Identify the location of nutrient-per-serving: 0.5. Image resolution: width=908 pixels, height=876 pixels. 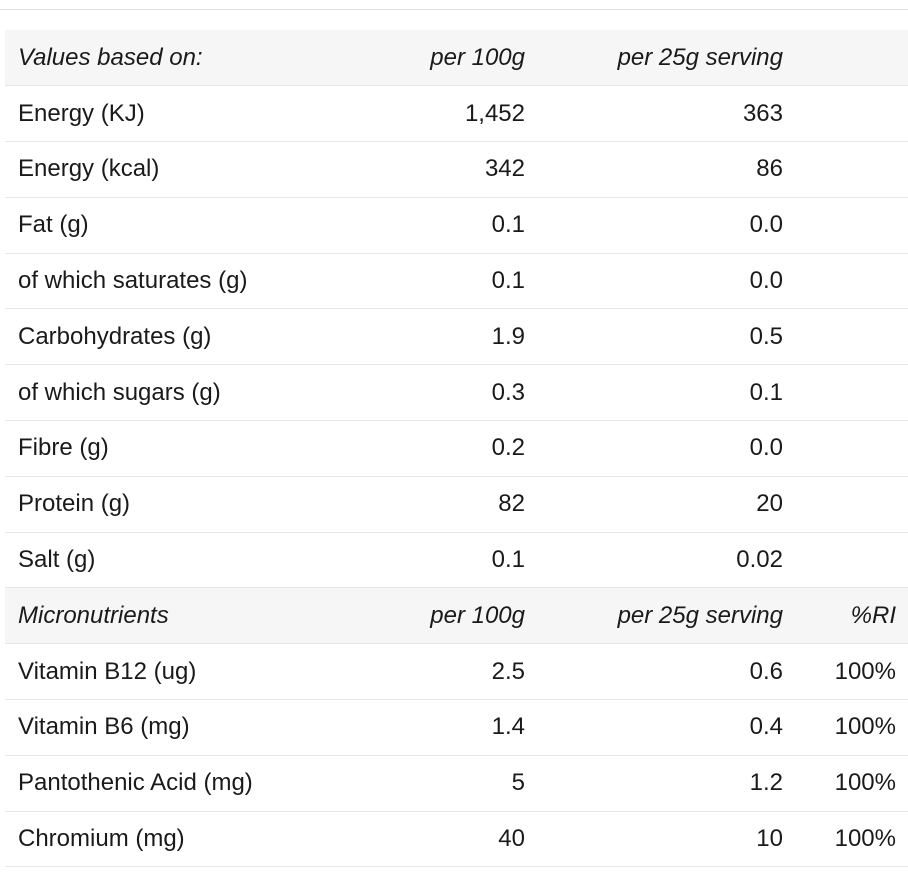
(654, 337).